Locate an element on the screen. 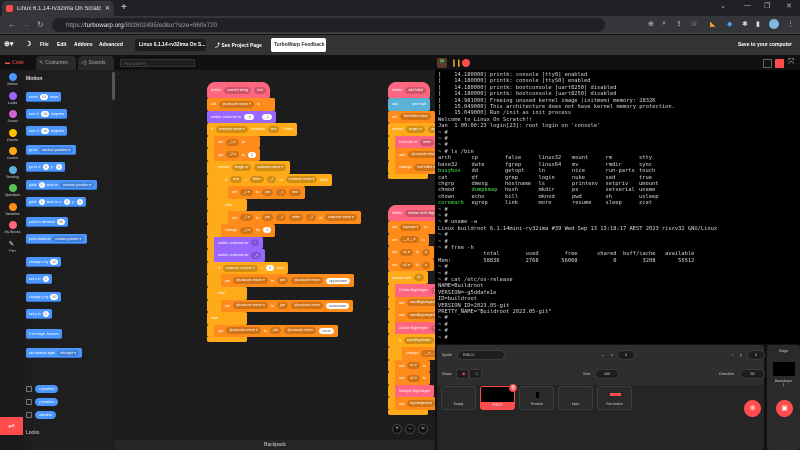 This screenshot has width=800, height=450. block-reporter: n1 ▾ is located at coordinates (413, 366).